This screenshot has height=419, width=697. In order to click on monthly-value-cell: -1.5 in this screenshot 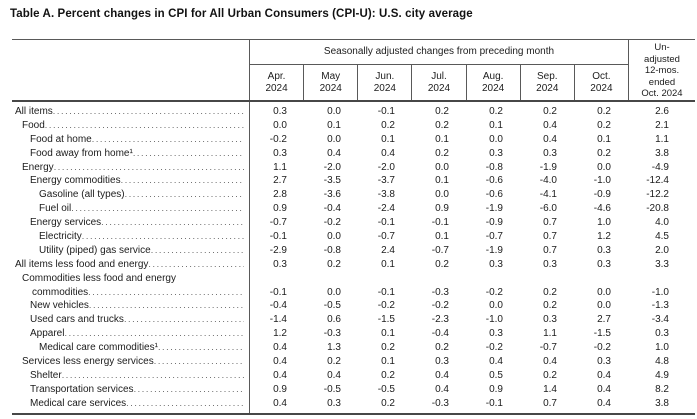, I will do `click(386, 320)`.